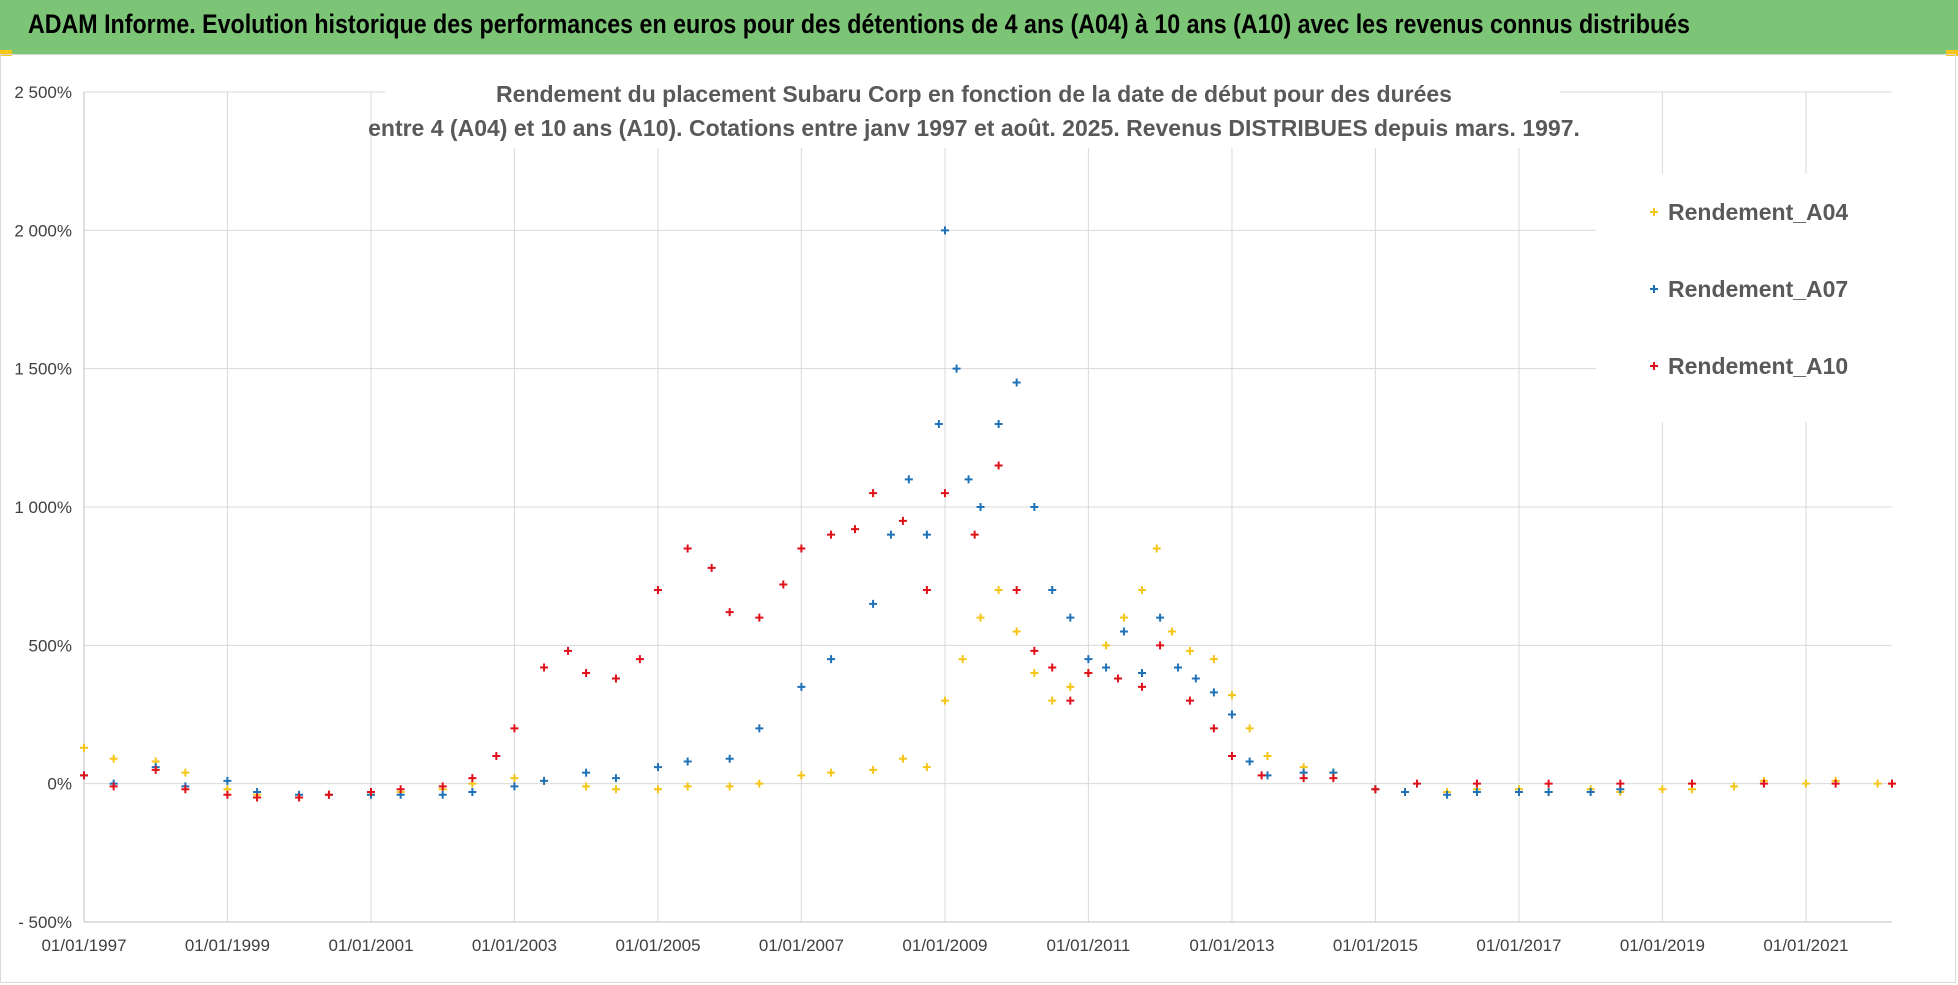 This screenshot has height=985, width=1958. What do you see at coordinates (1662, 945) in the screenshot?
I see `x-tick-label: 01/01/2019` at bounding box center [1662, 945].